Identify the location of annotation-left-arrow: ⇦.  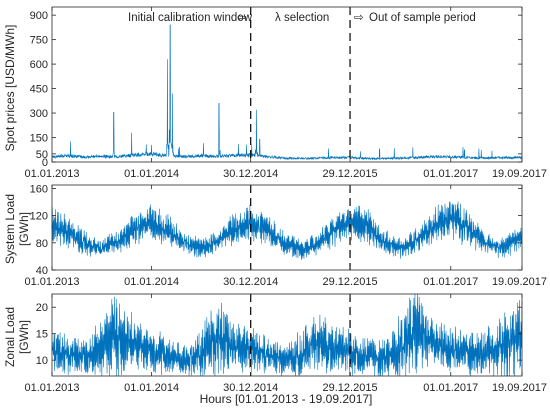
(242, 18).